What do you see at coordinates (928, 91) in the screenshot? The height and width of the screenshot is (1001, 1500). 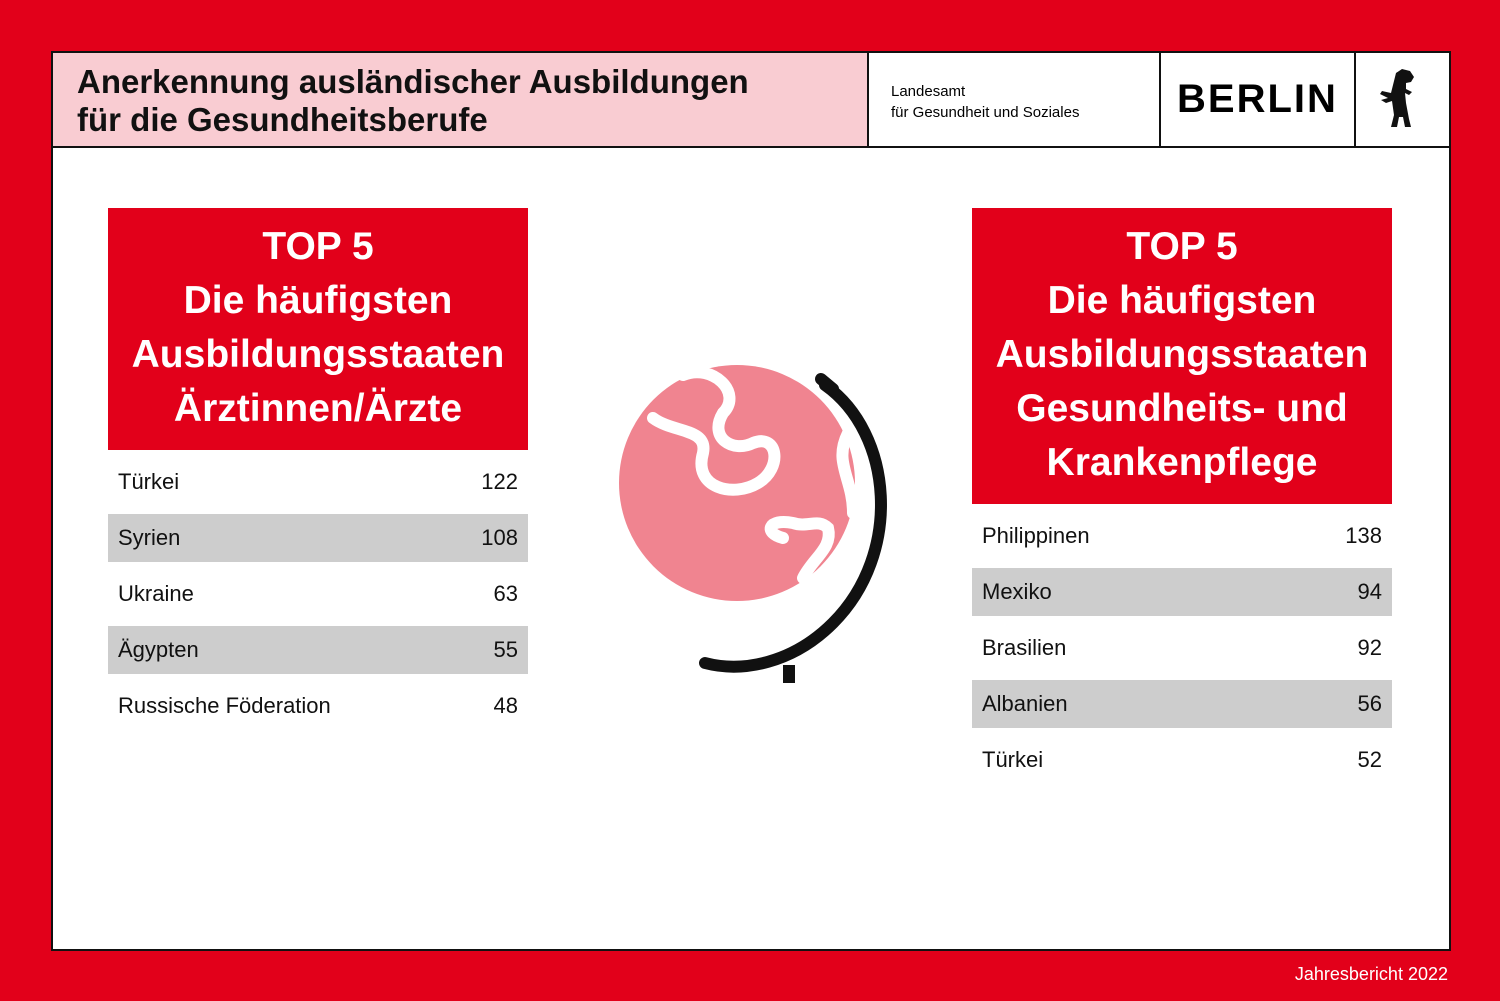 I see `org-line: Landesamt` at bounding box center [928, 91].